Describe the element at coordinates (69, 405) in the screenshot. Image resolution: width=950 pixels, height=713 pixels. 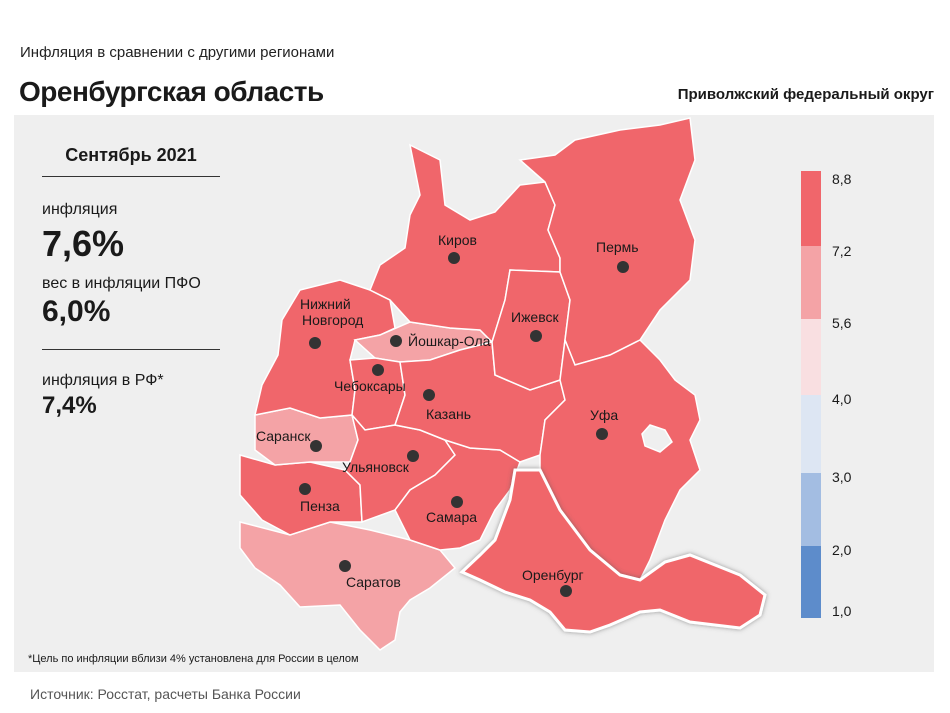
I see `rf-inflation-value: 7,4%` at that location.